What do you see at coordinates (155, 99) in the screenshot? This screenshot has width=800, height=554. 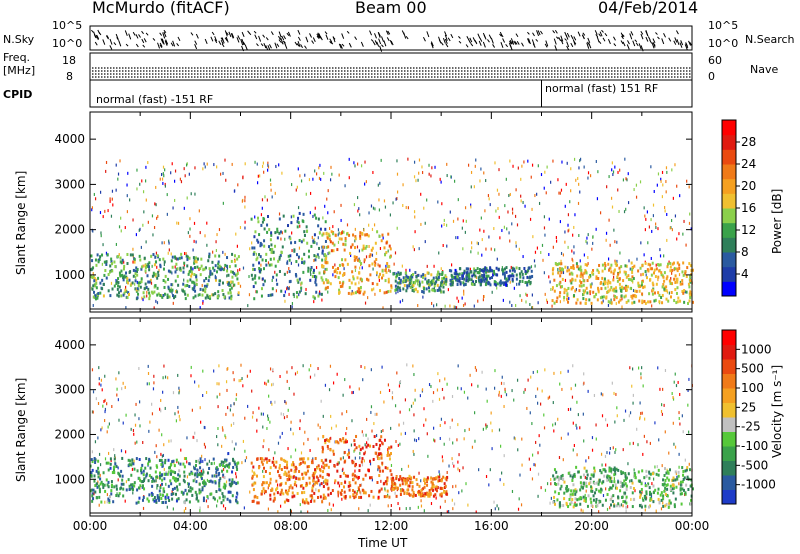 I see `cpid-segment-1: normal (fast) -151 RF` at bounding box center [155, 99].